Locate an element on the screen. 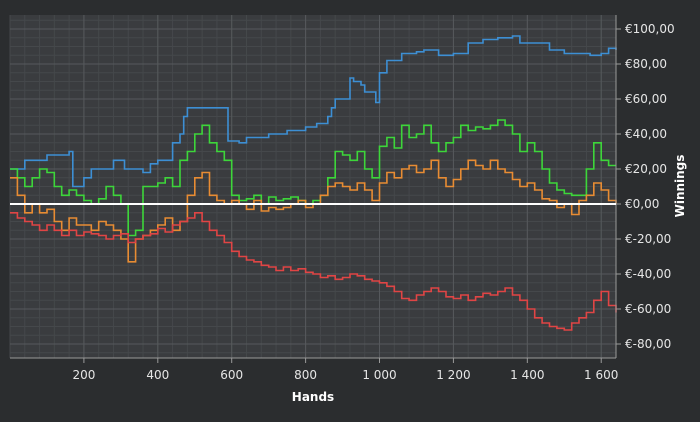 The width and height of the screenshot is (700, 422). y-tick-label: €80,00 is located at coordinates (646, 64).